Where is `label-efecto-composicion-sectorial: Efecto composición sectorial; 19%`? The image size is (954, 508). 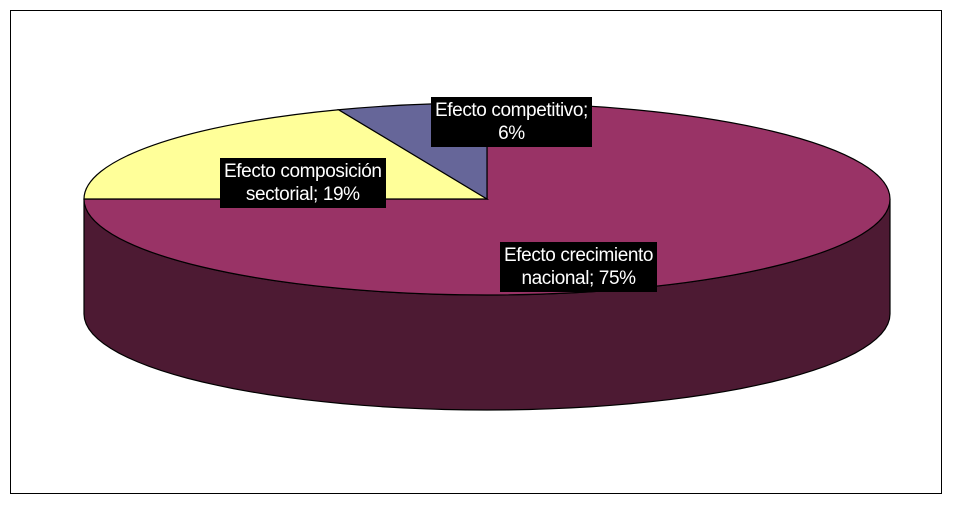 label-efecto-composicion-sectorial: Efecto composición sectorial; 19% is located at coordinates (303, 183).